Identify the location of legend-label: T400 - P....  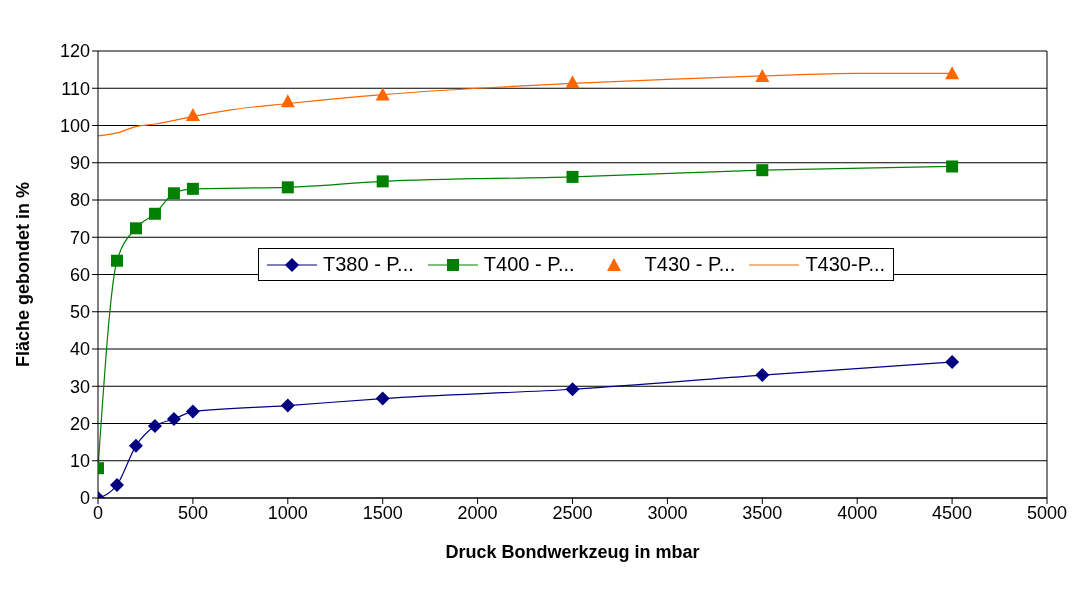
(529, 264).